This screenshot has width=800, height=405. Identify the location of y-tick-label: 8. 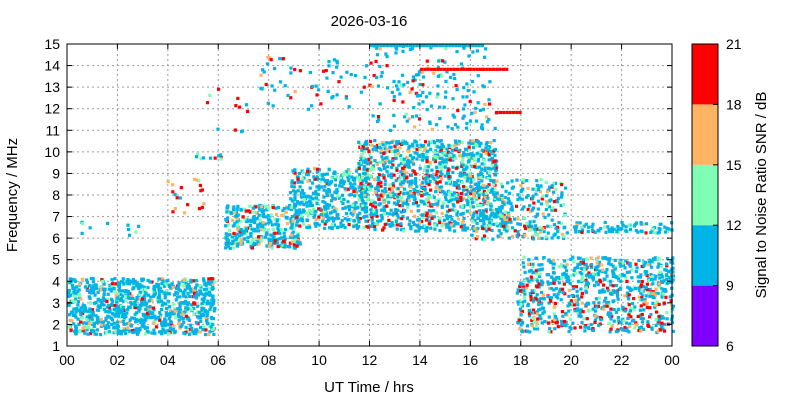
(56, 195).